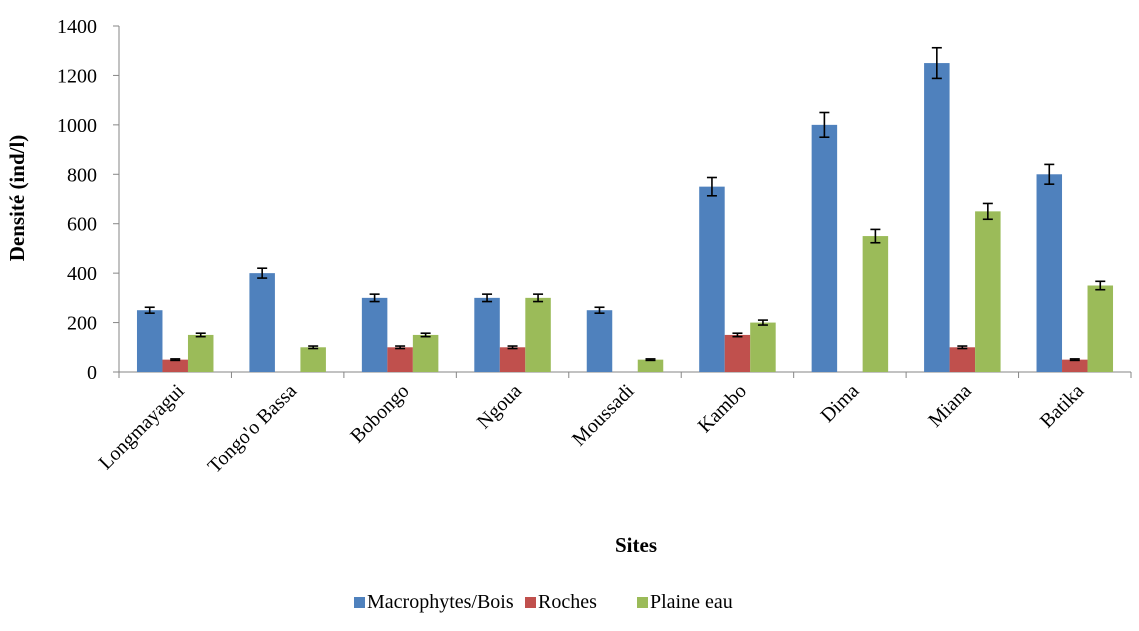 The width and height of the screenshot is (1139, 631). I want to click on legend-label: Macrophytes/Bois, so click(440, 602).